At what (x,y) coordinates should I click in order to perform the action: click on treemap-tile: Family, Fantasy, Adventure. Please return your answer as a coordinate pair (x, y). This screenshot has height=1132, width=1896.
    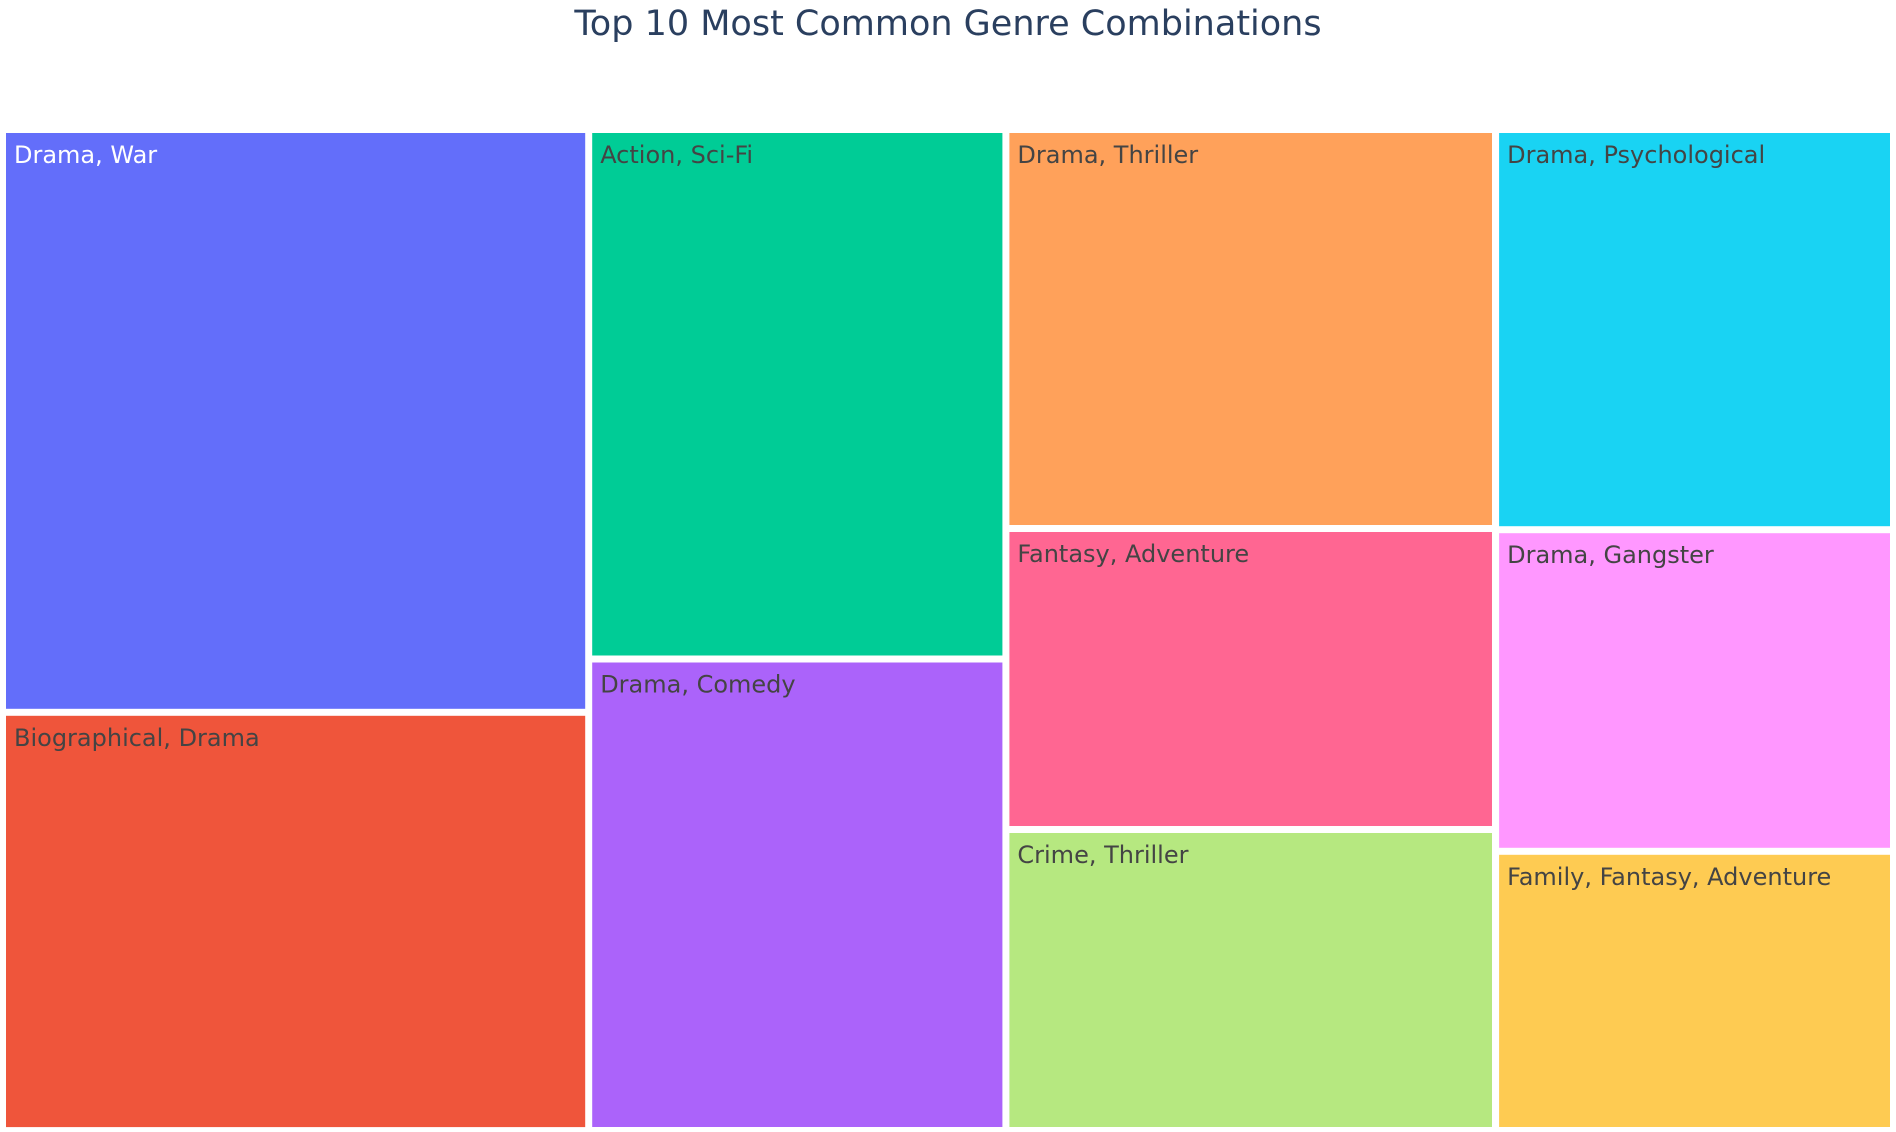
    Looking at the image, I should click on (1694, 990).